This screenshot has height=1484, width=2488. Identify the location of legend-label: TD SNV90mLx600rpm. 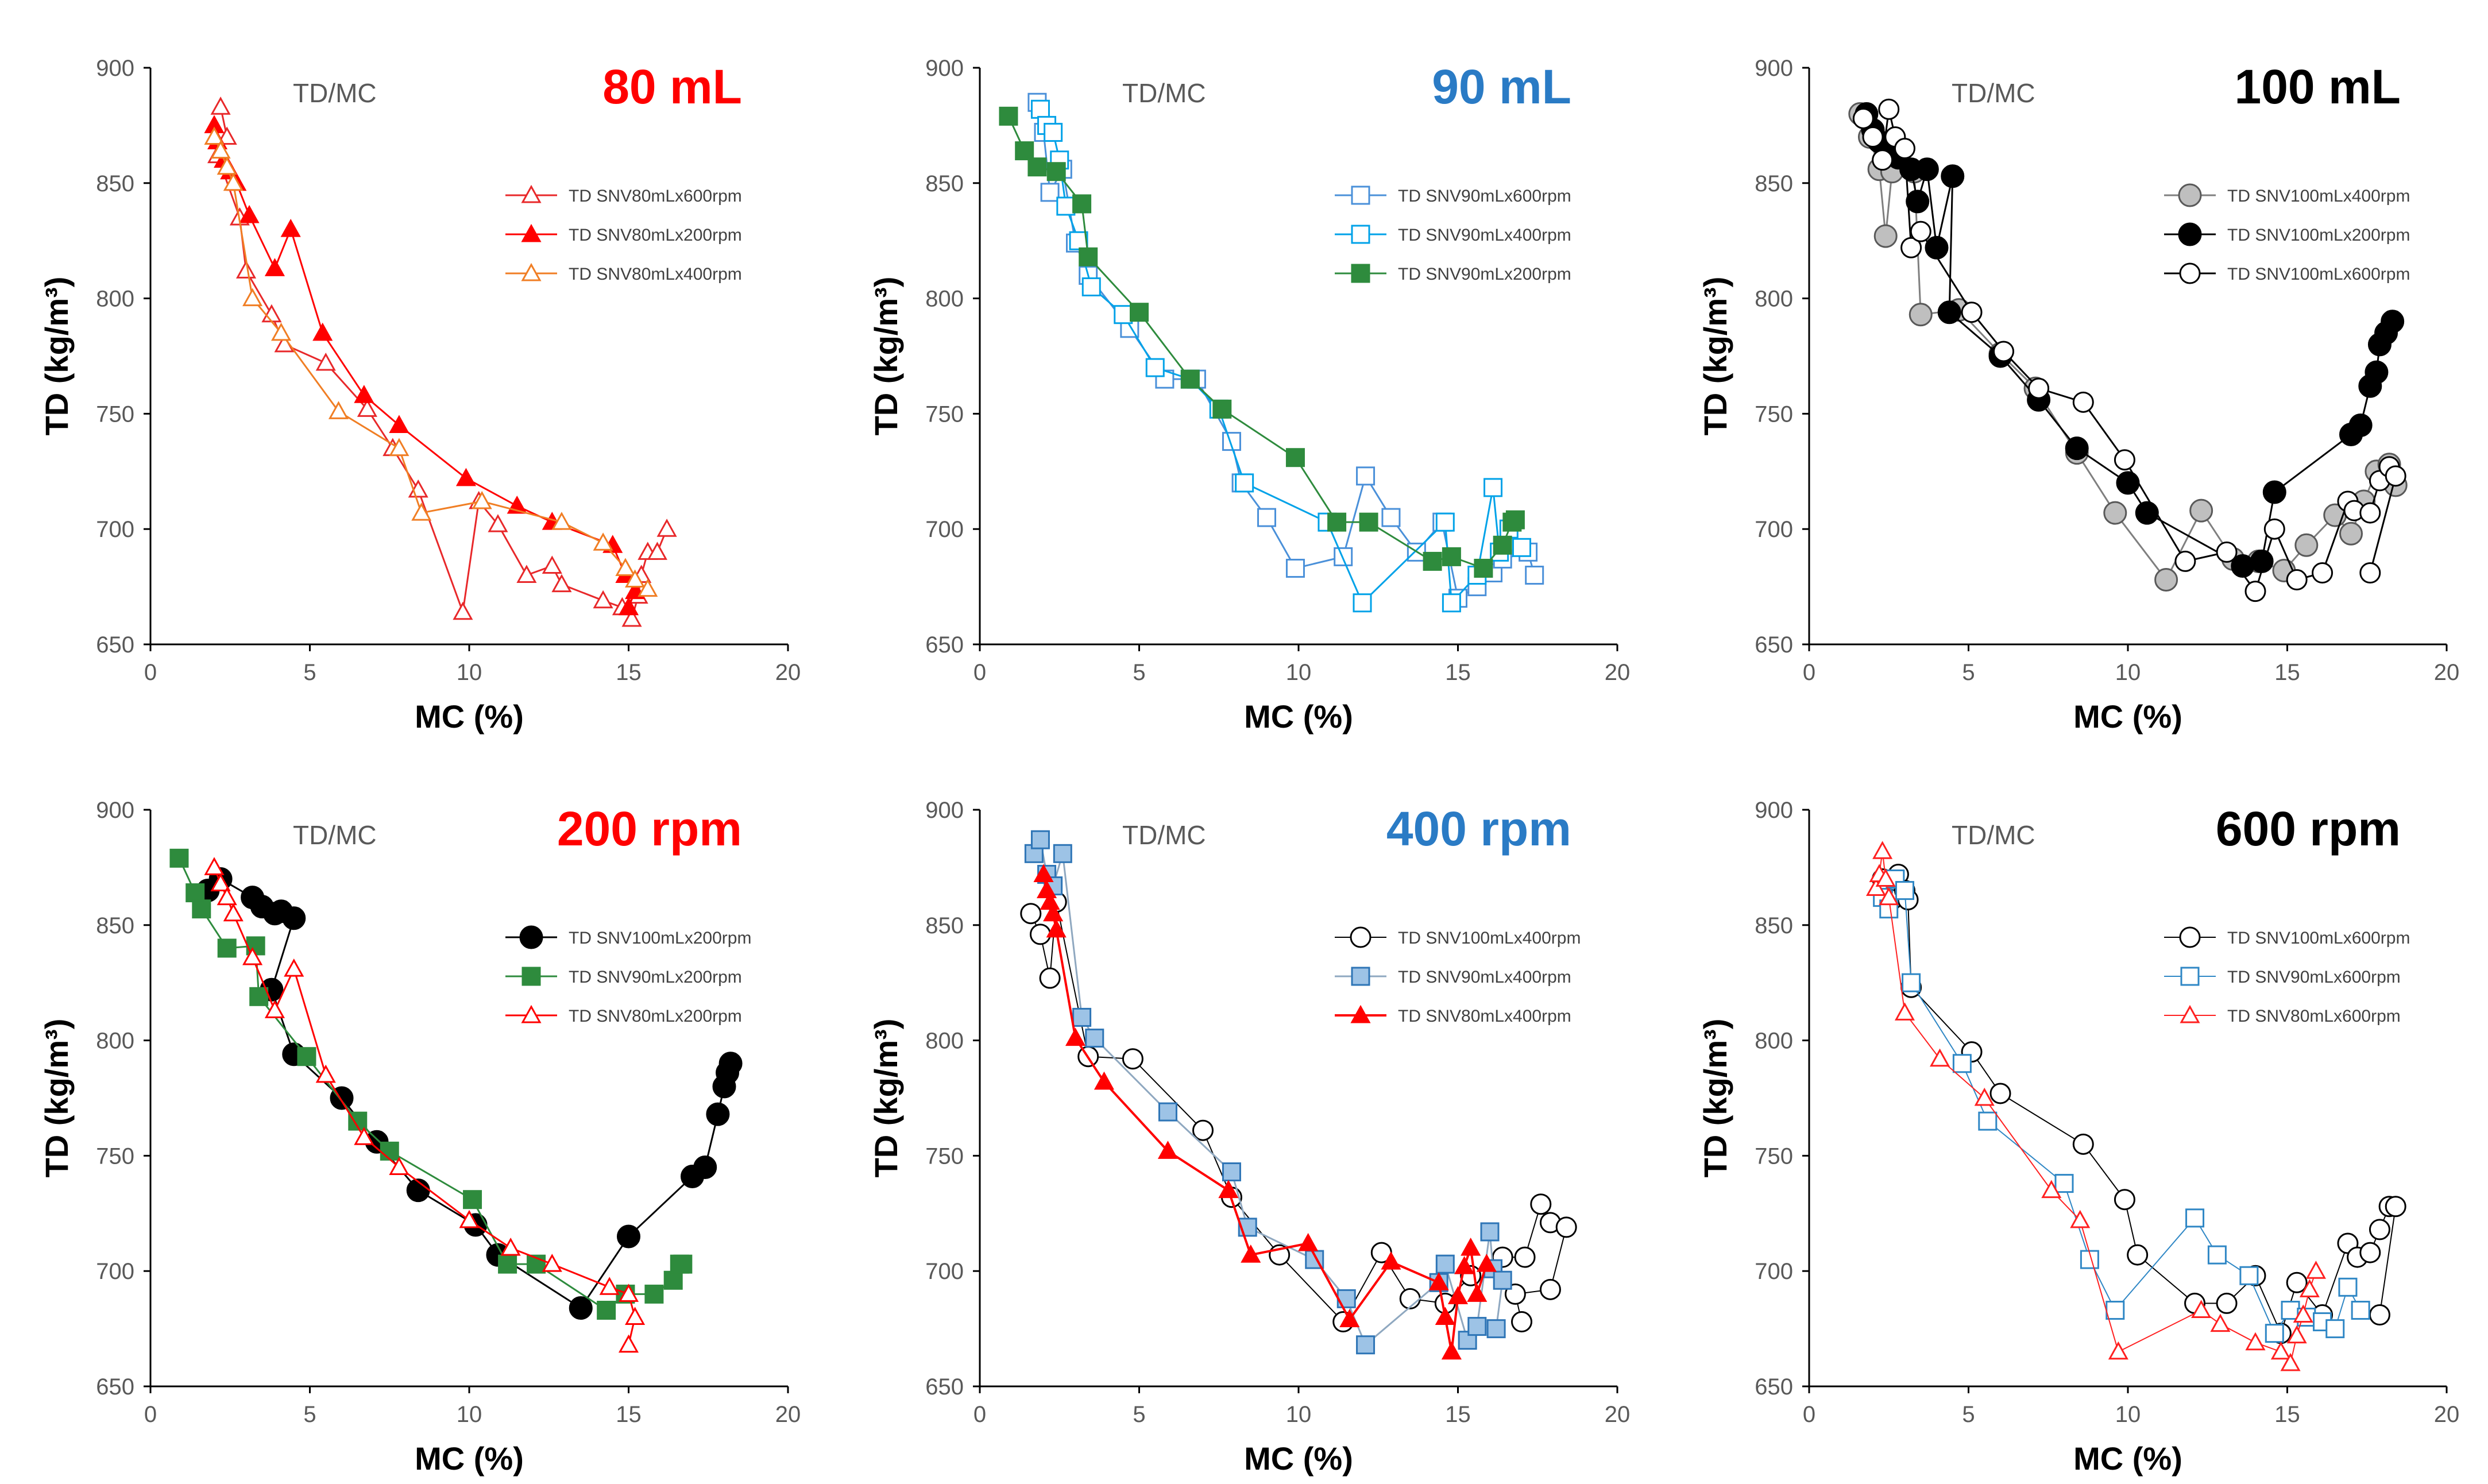
(2314, 977).